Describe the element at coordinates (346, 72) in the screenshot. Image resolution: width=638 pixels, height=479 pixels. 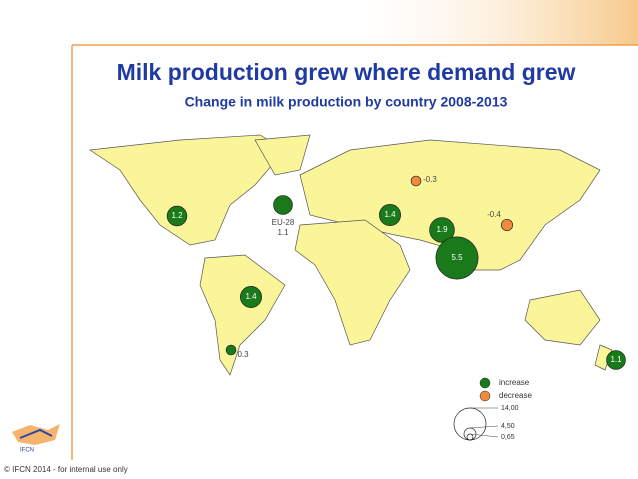
I see `title: Milk production grew where demand grew` at that location.